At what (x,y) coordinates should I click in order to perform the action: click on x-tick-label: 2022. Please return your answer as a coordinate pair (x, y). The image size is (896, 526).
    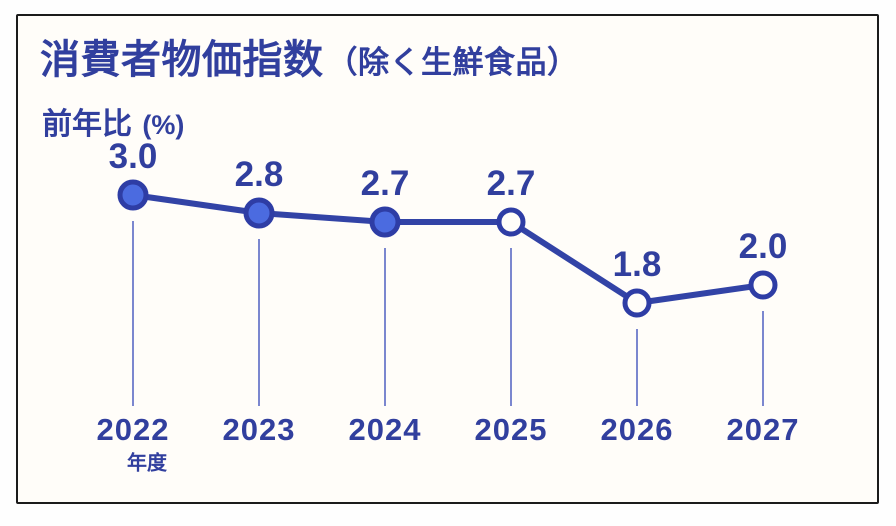
    Looking at the image, I should click on (133, 429).